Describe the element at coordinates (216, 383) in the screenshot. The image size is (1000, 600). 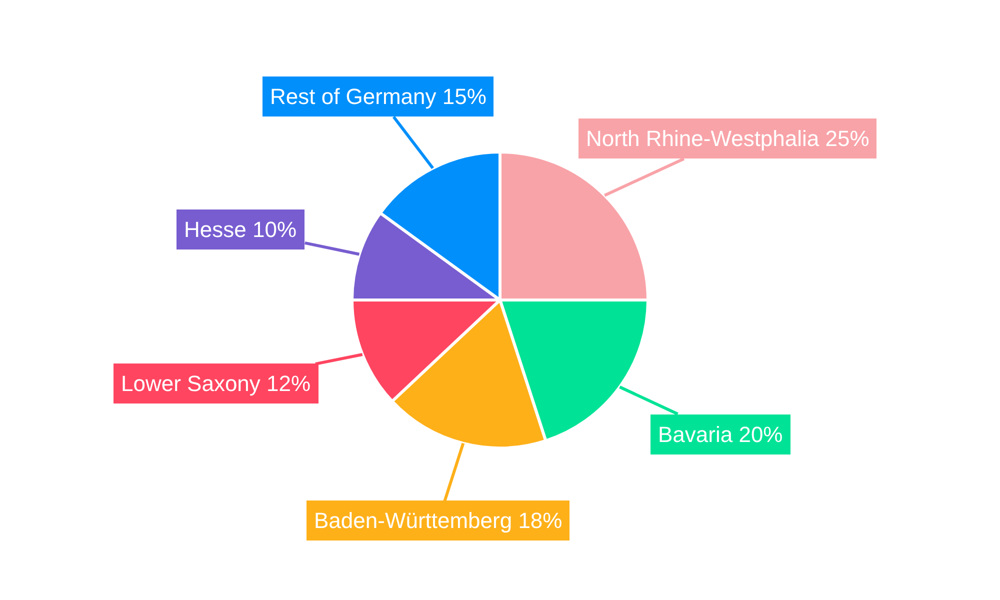
I see `slice-label: Lower Saxony 12%` at that location.